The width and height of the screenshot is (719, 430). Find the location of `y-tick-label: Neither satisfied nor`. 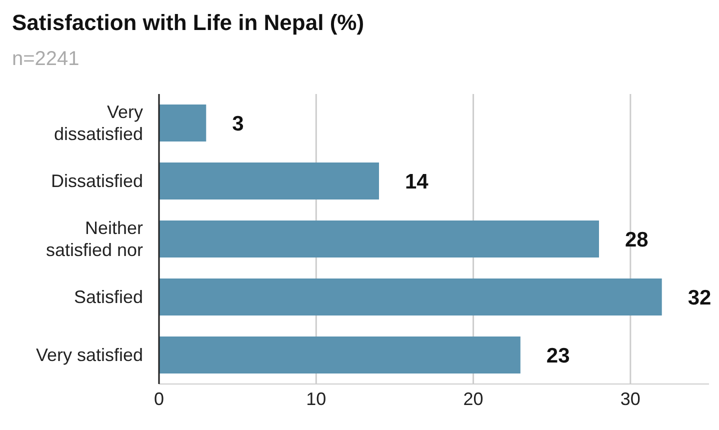

y-tick-label: Neither satisfied nor is located at coordinates (94, 239).